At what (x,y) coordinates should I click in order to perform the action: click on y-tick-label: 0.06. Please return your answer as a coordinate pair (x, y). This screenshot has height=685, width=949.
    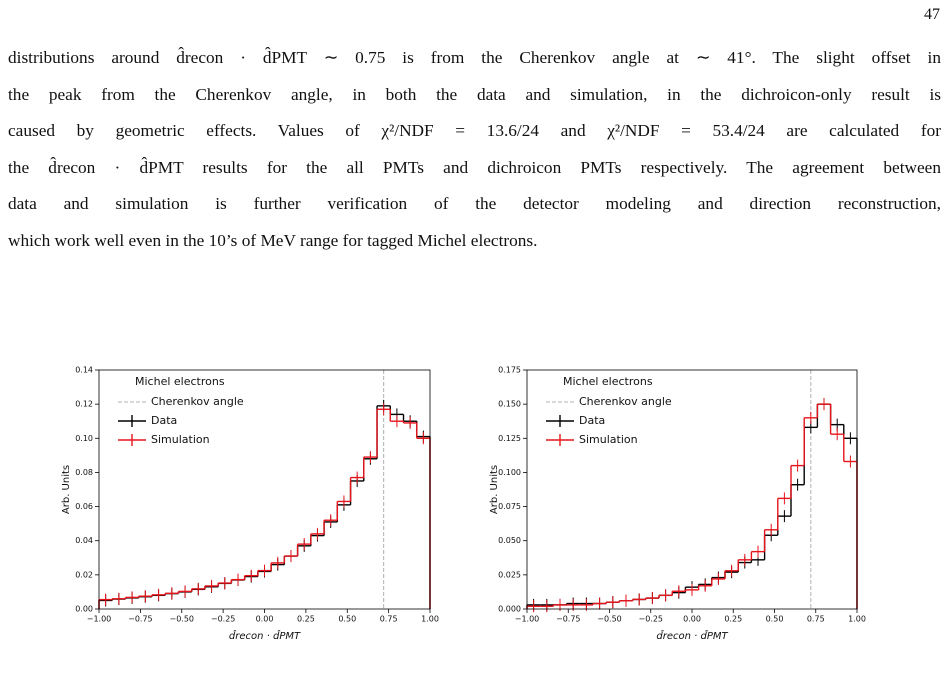
    Looking at the image, I should click on (84, 506).